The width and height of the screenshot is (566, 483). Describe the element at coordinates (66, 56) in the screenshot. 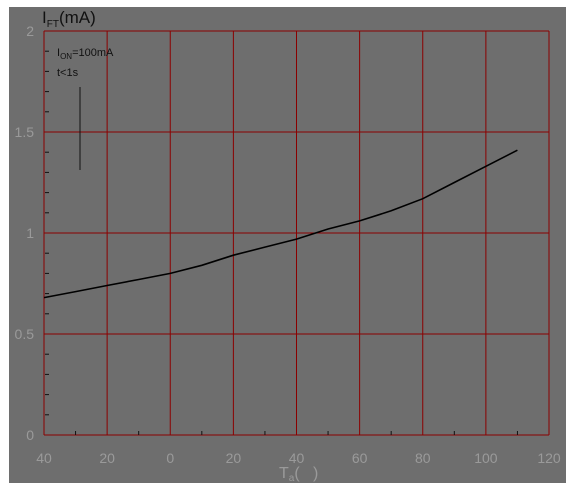

I see `annotation-line1-sub: ON` at that location.